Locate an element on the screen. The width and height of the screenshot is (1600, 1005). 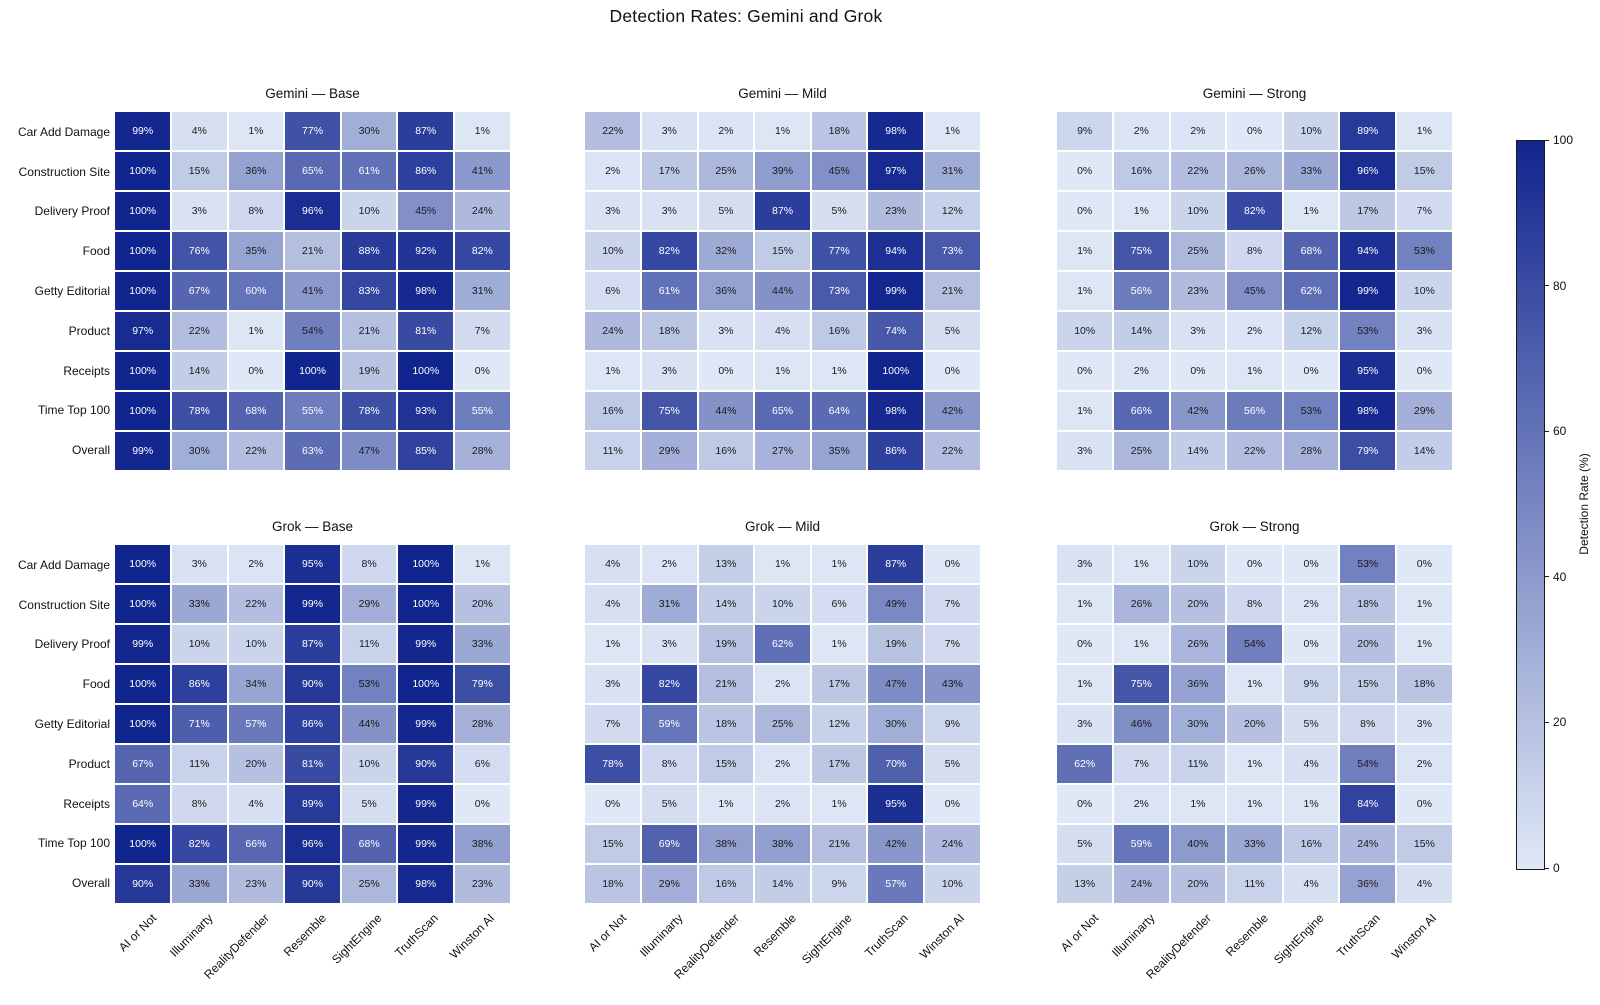
colorbar-tick is located at coordinates (1546, 140).